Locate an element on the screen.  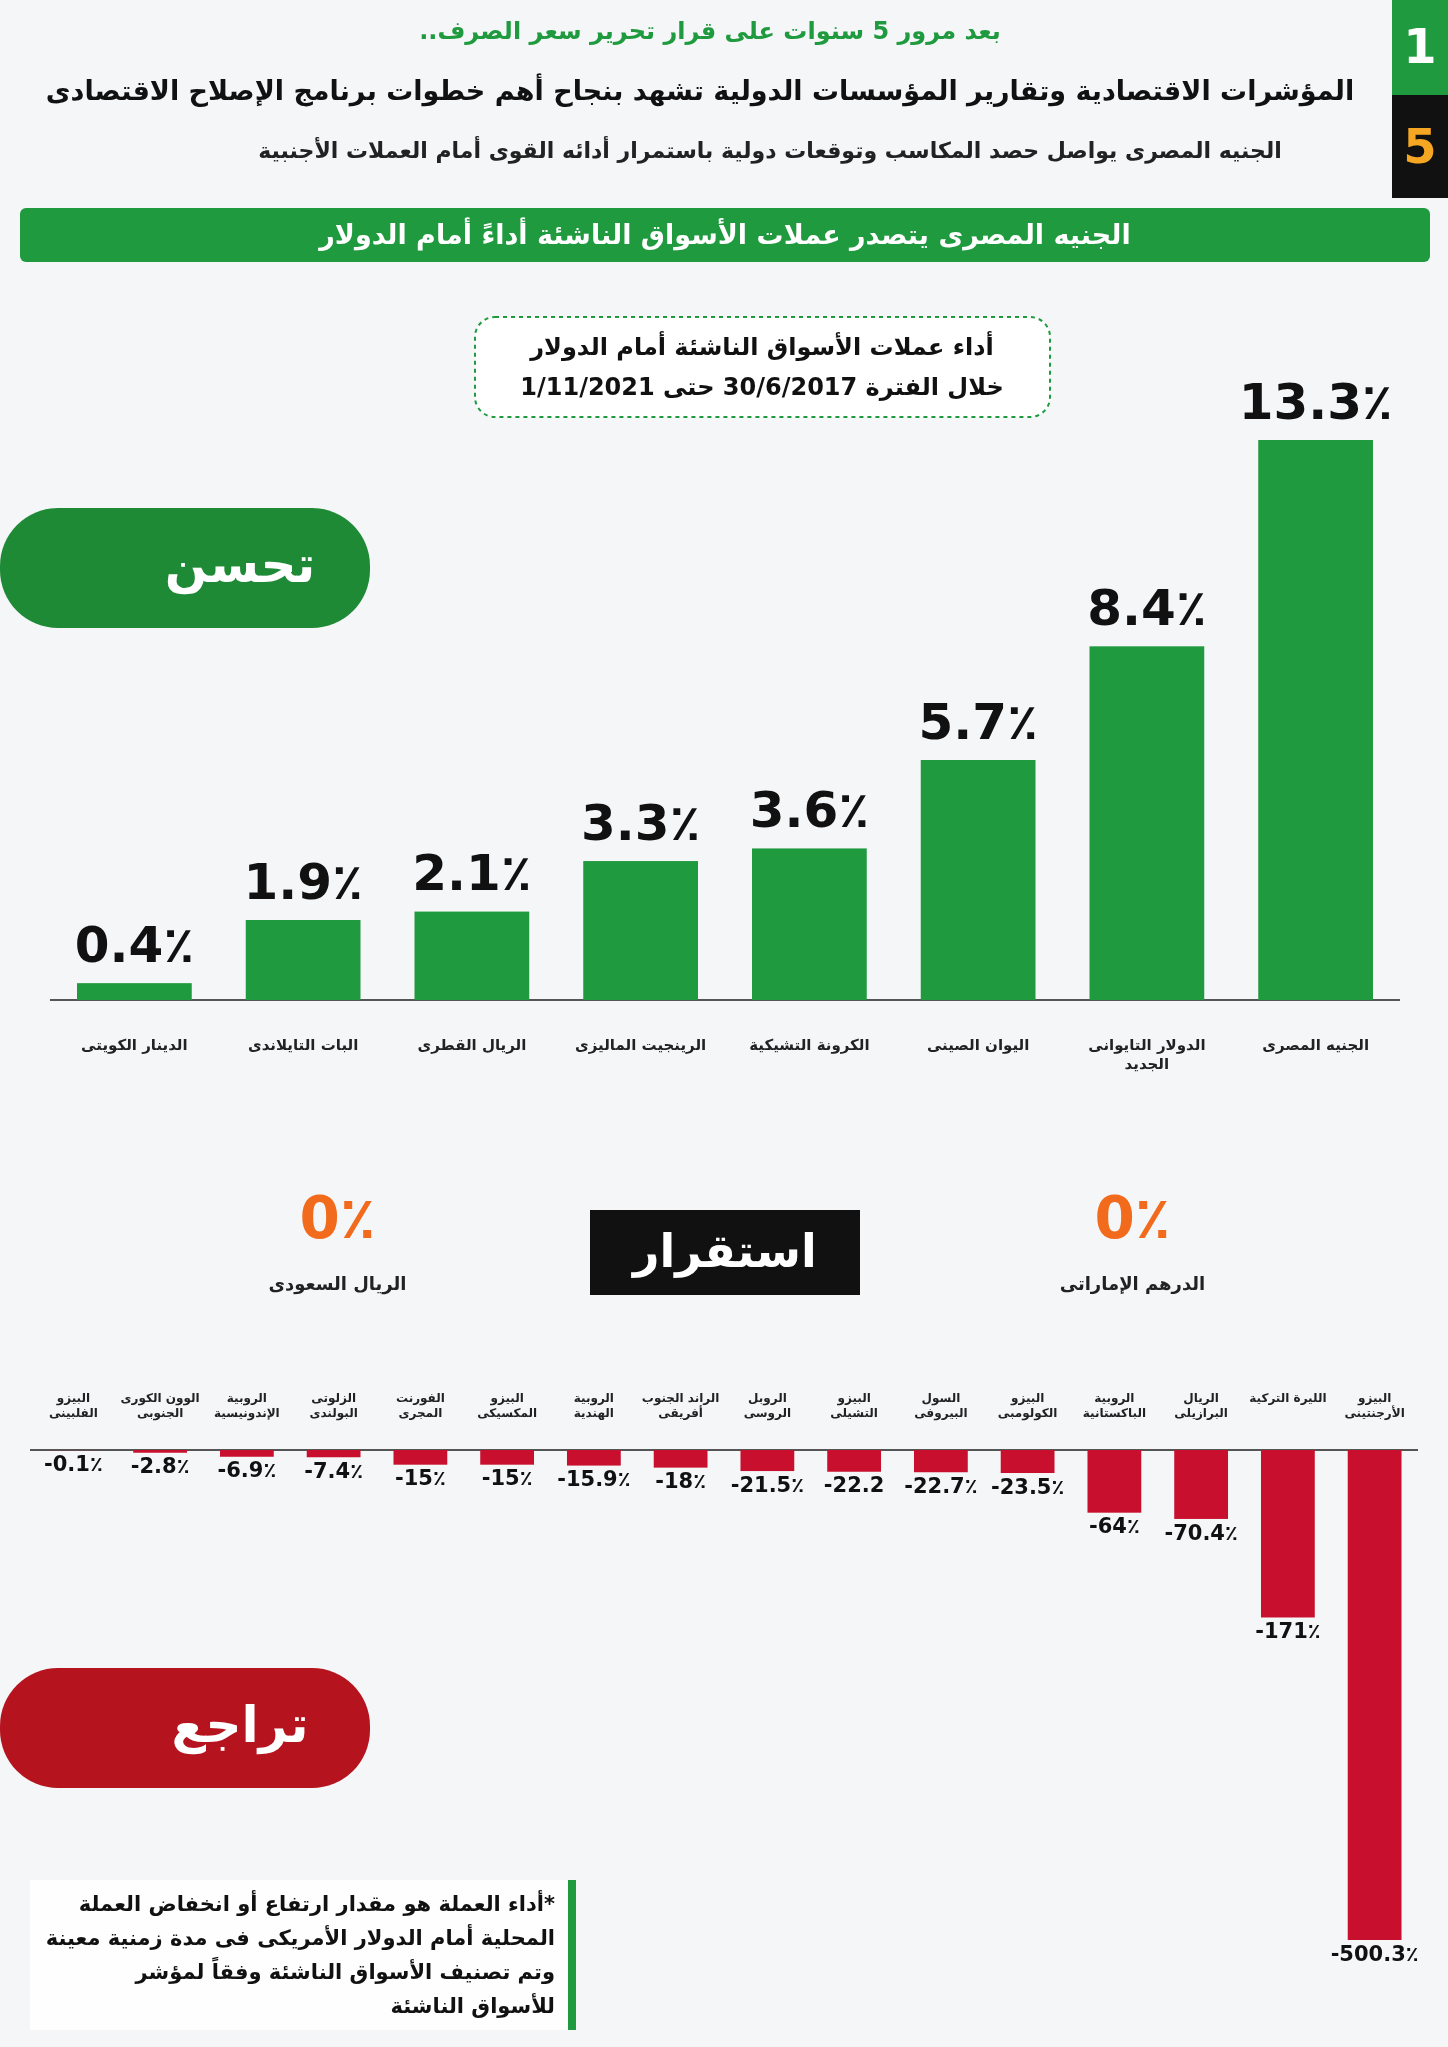
text: تراجع is located at coordinates (240, 1725).